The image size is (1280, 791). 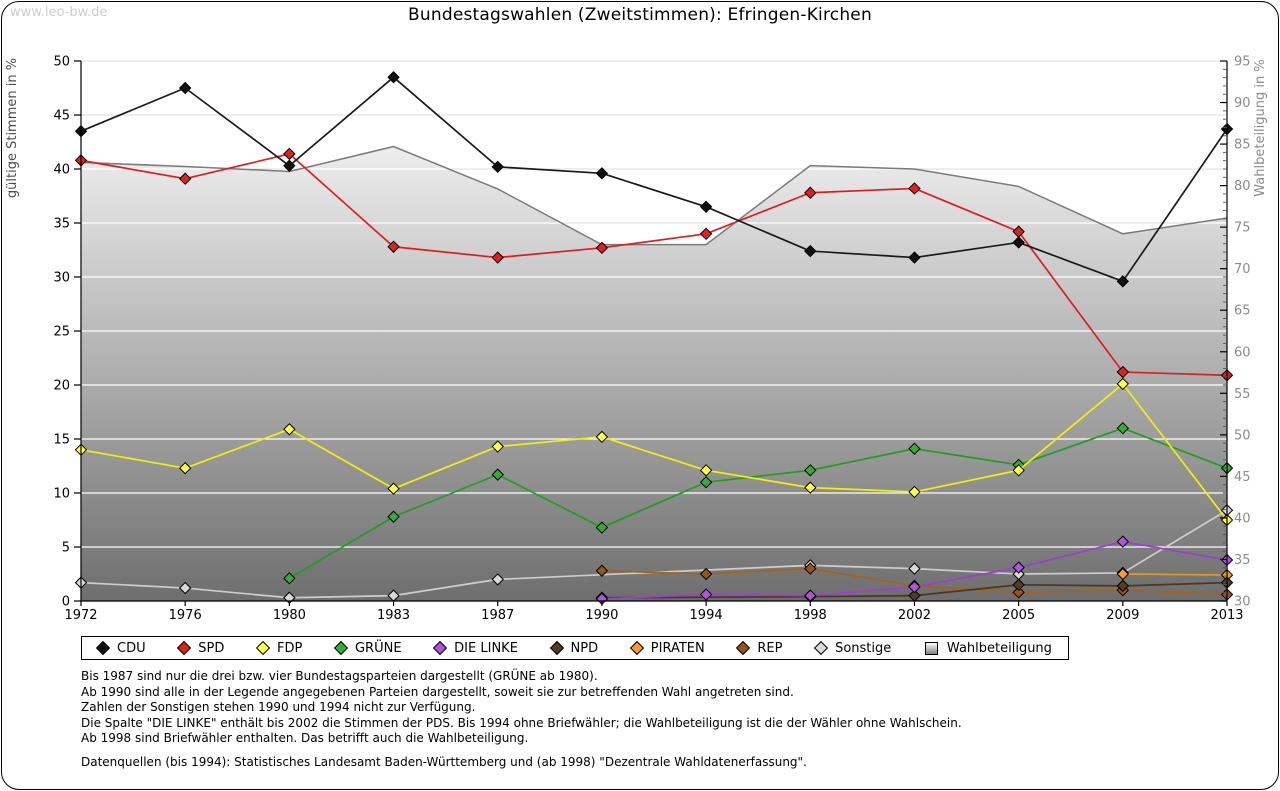 I want to click on legend-item-wahlbeteiligung: Wahlbeteiligung, so click(x=988, y=648).